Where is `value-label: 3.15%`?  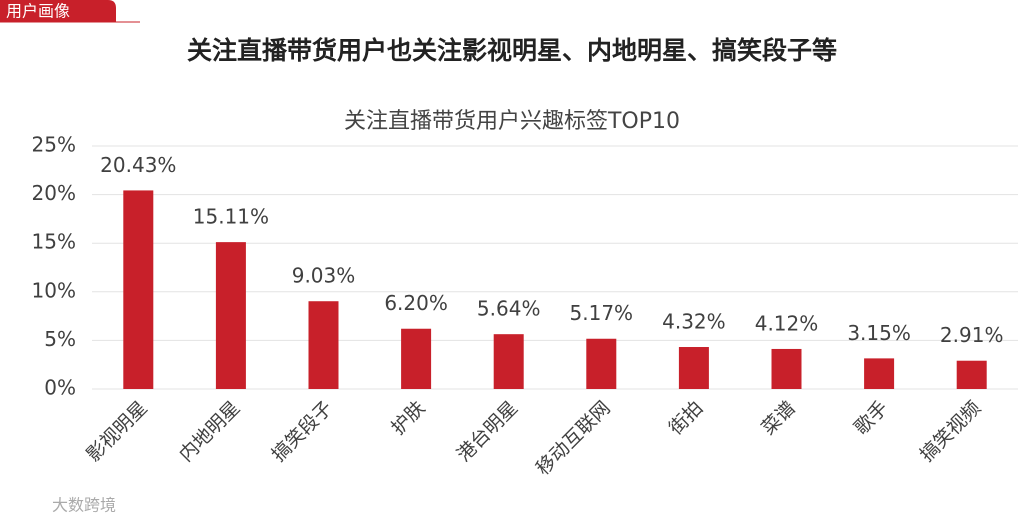 value-label: 3.15% is located at coordinates (879, 333).